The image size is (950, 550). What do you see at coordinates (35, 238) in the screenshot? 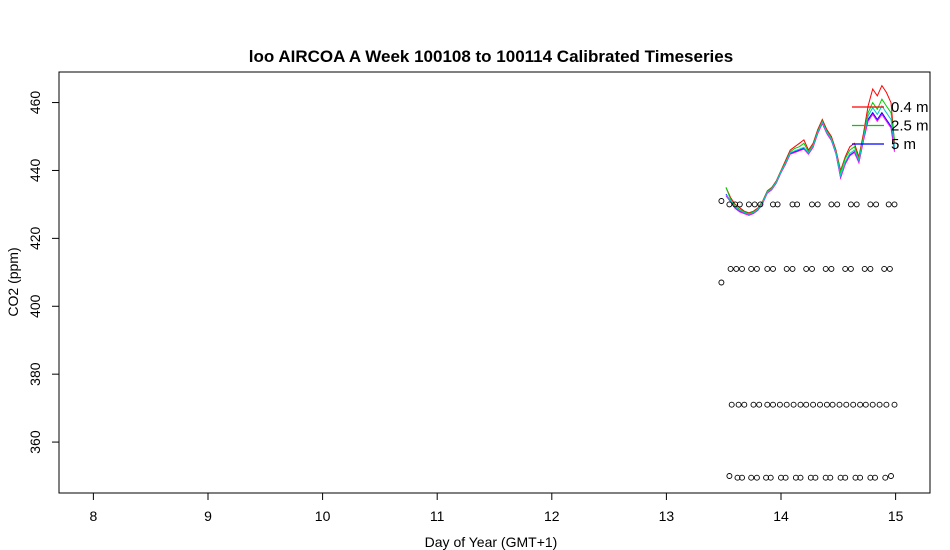
I see `y-tick-label: 420` at bounding box center [35, 238].